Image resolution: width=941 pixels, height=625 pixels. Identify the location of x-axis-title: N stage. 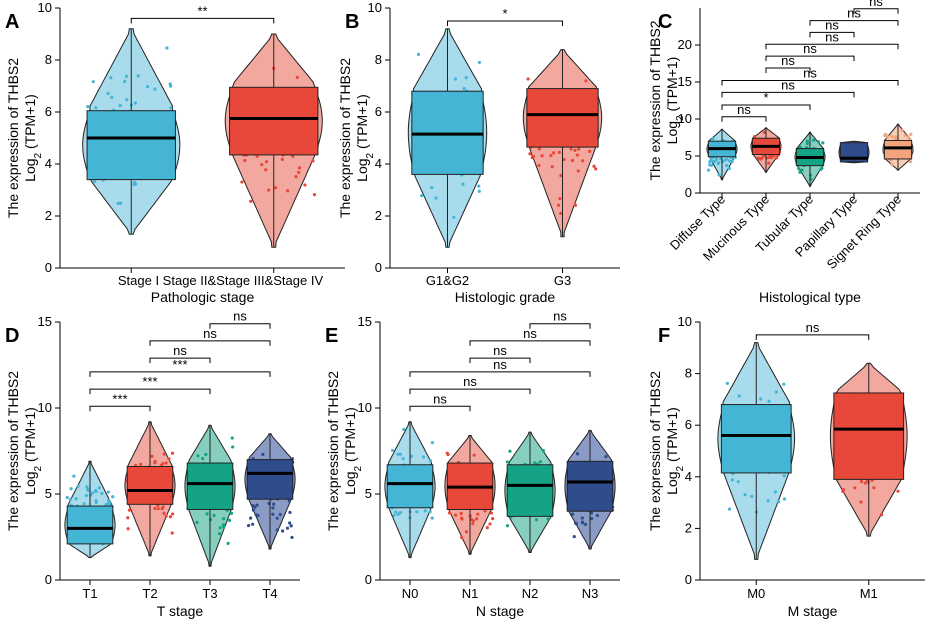
(500, 611).